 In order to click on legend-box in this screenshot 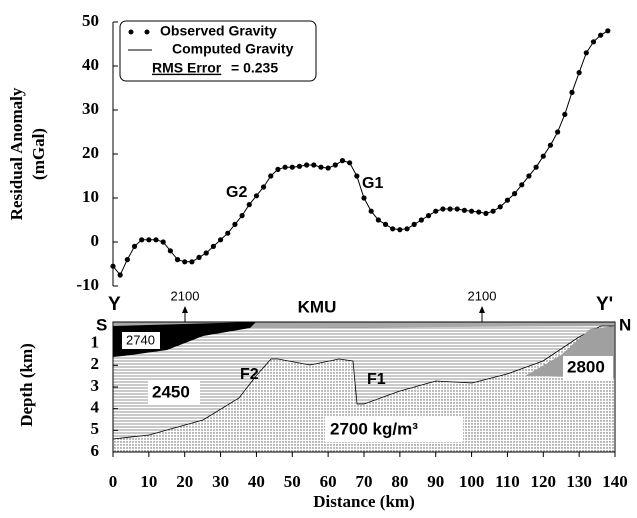, I will do `click(218, 51)`.